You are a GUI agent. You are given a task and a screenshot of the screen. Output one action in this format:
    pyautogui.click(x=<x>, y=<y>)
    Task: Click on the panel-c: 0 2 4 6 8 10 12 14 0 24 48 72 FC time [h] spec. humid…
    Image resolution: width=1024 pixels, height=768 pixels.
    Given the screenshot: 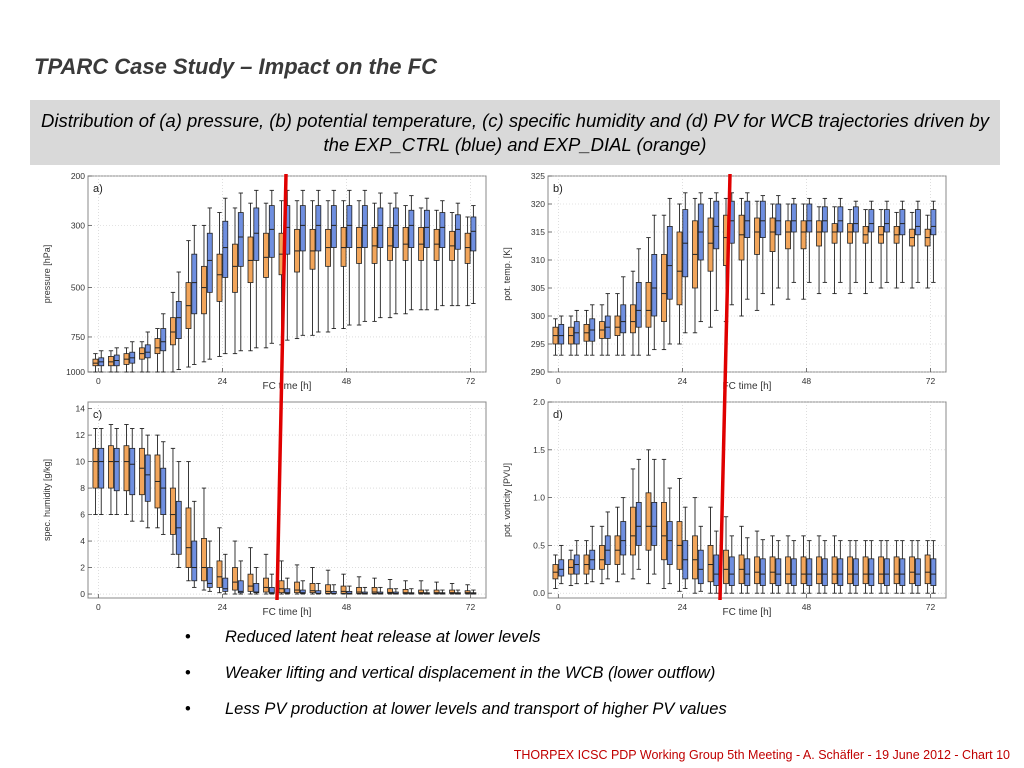 What is the action you would take?
    pyautogui.click(x=264, y=511)
    